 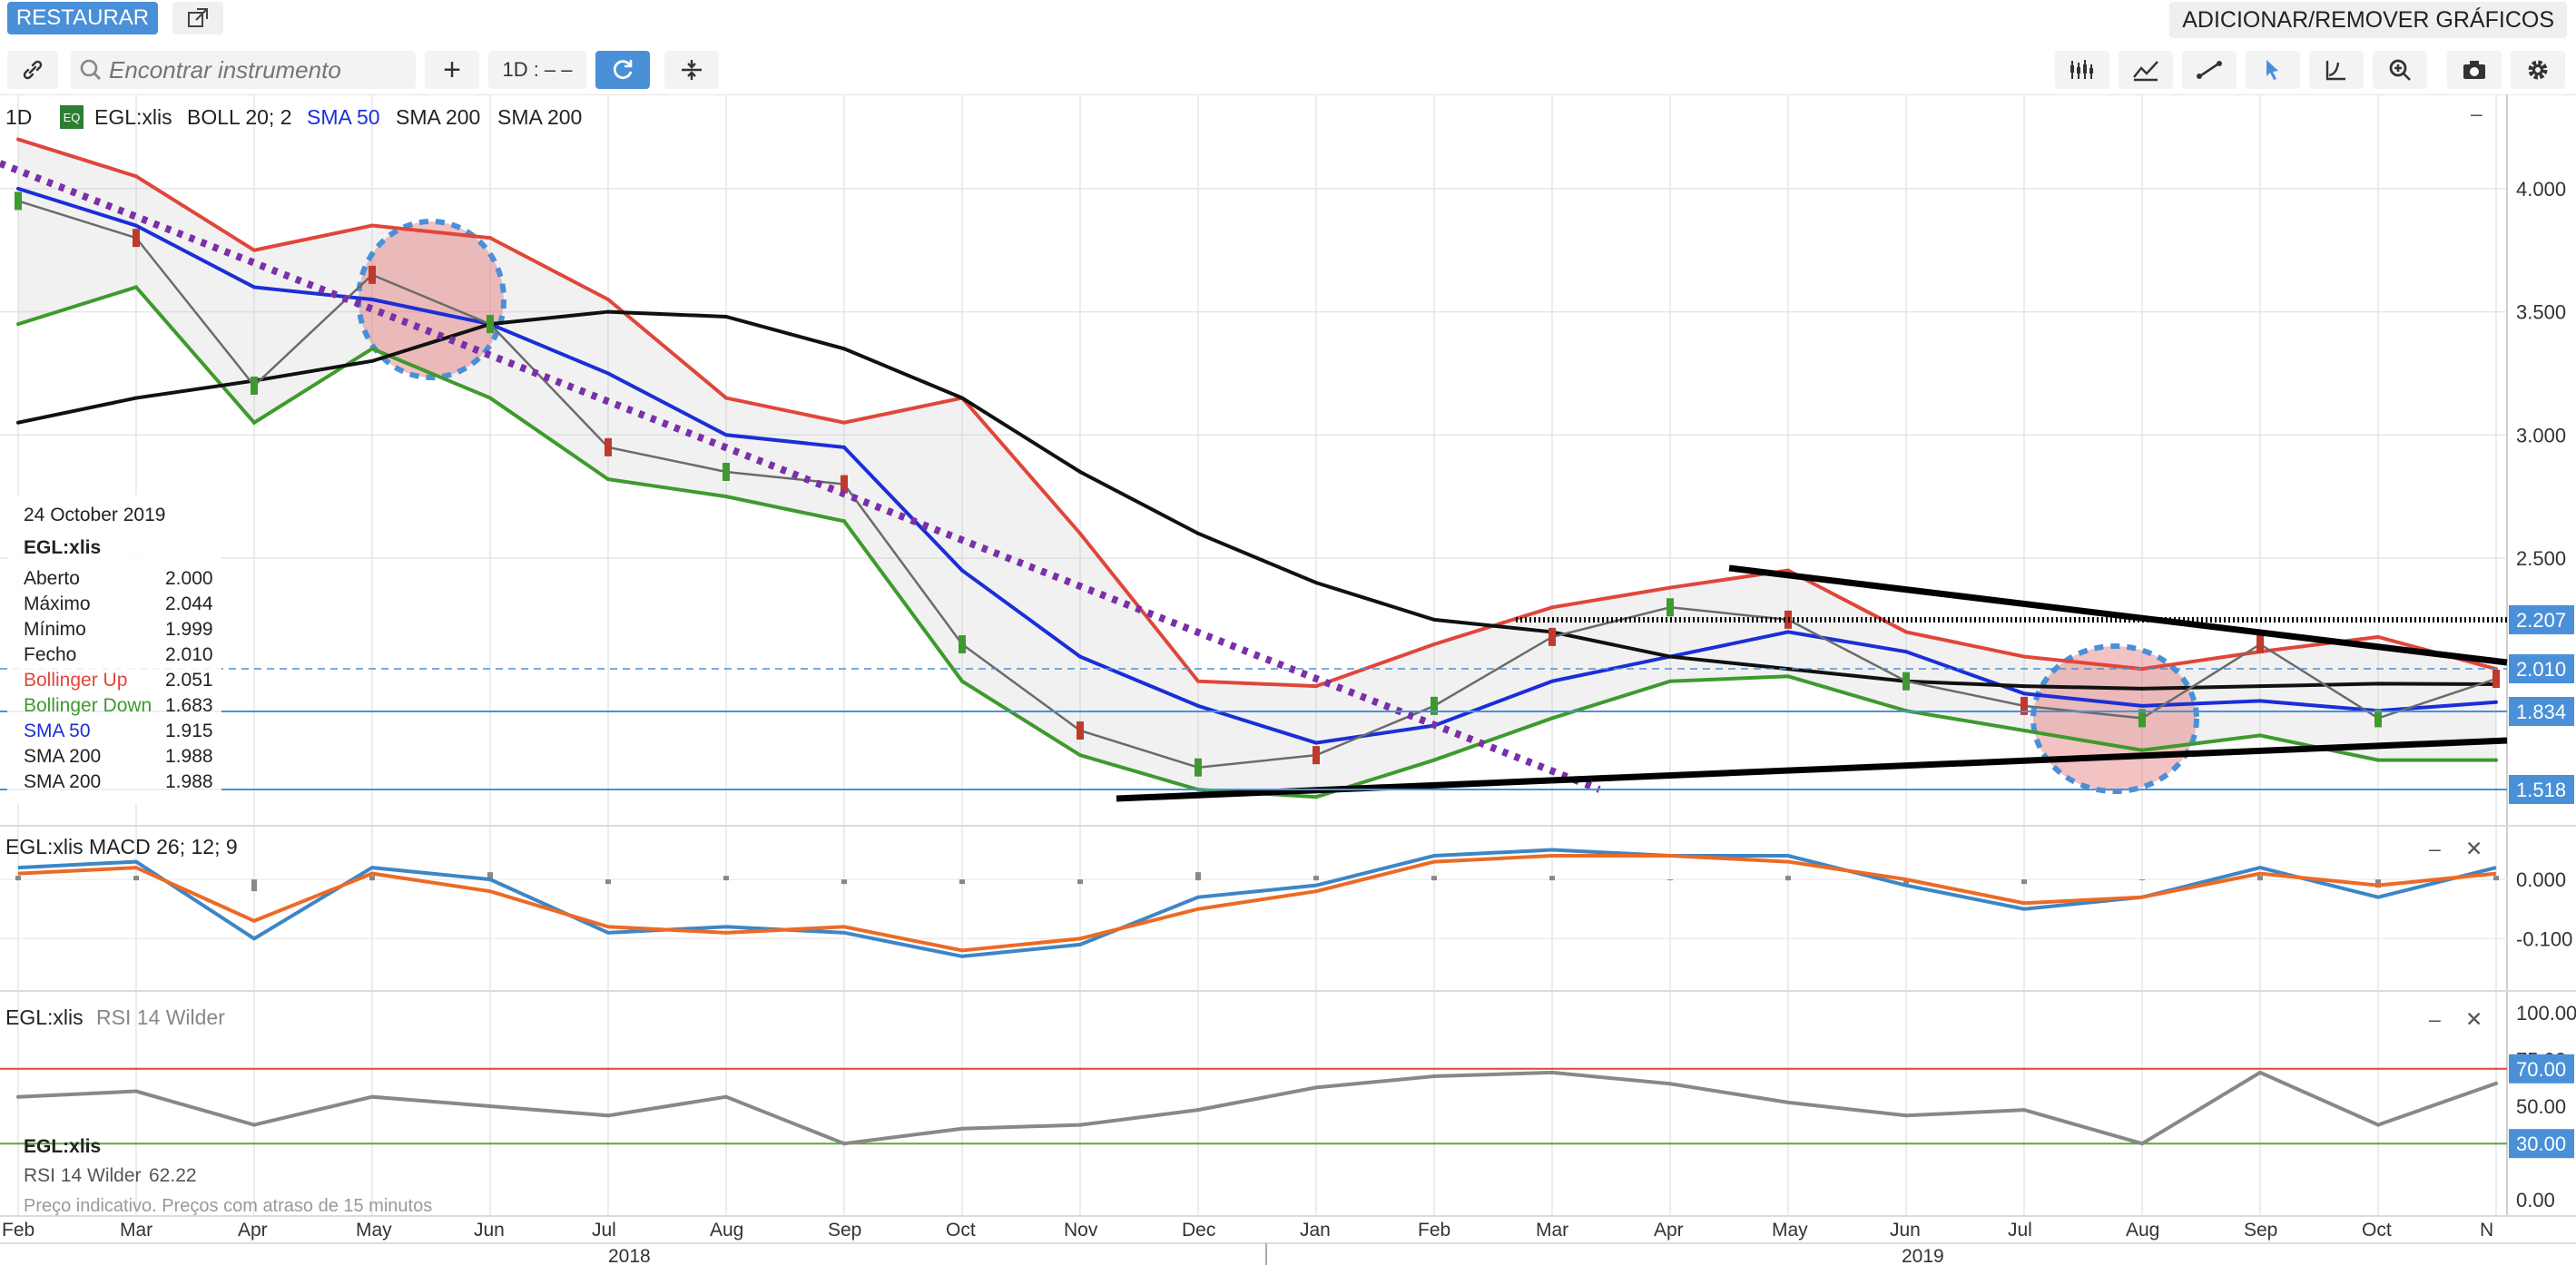 What do you see at coordinates (63, 1146) in the screenshot?
I see `rsi-info-symbol: EGL:xlis` at bounding box center [63, 1146].